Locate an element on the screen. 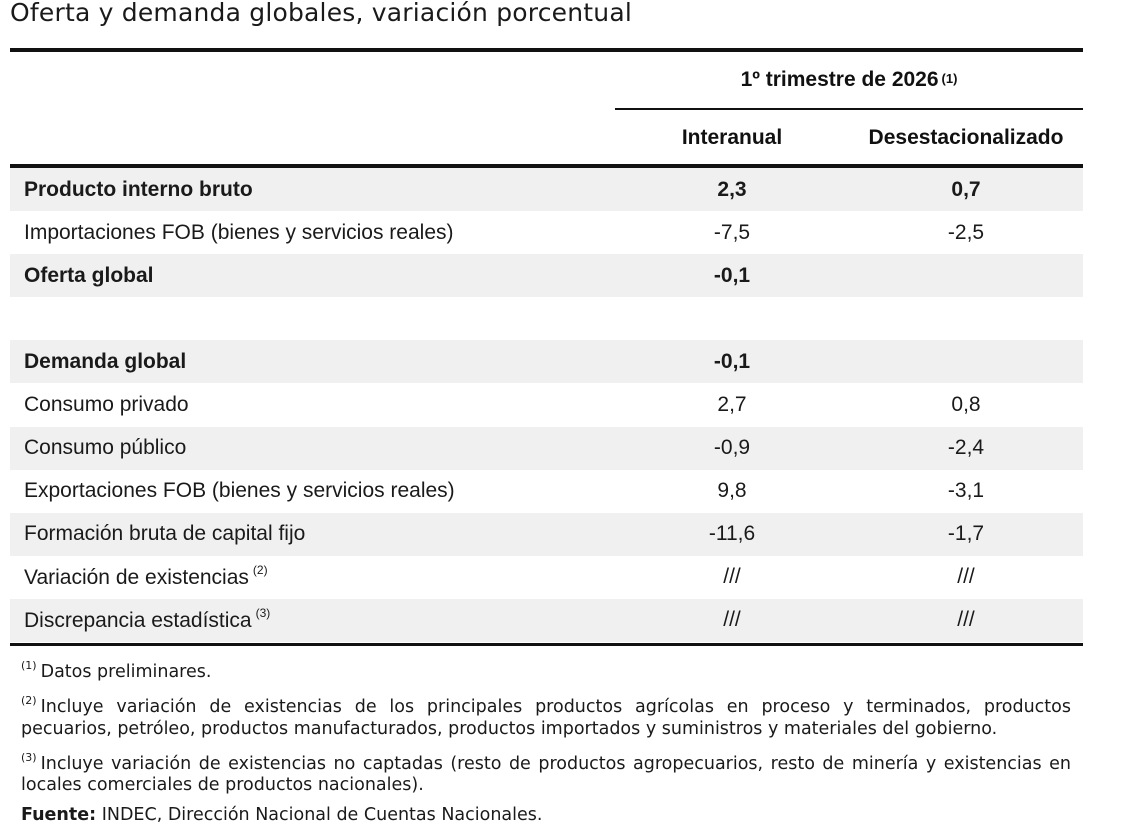  table-row: Producto interno bruto 2,3 0,7 is located at coordinates (546, 190).